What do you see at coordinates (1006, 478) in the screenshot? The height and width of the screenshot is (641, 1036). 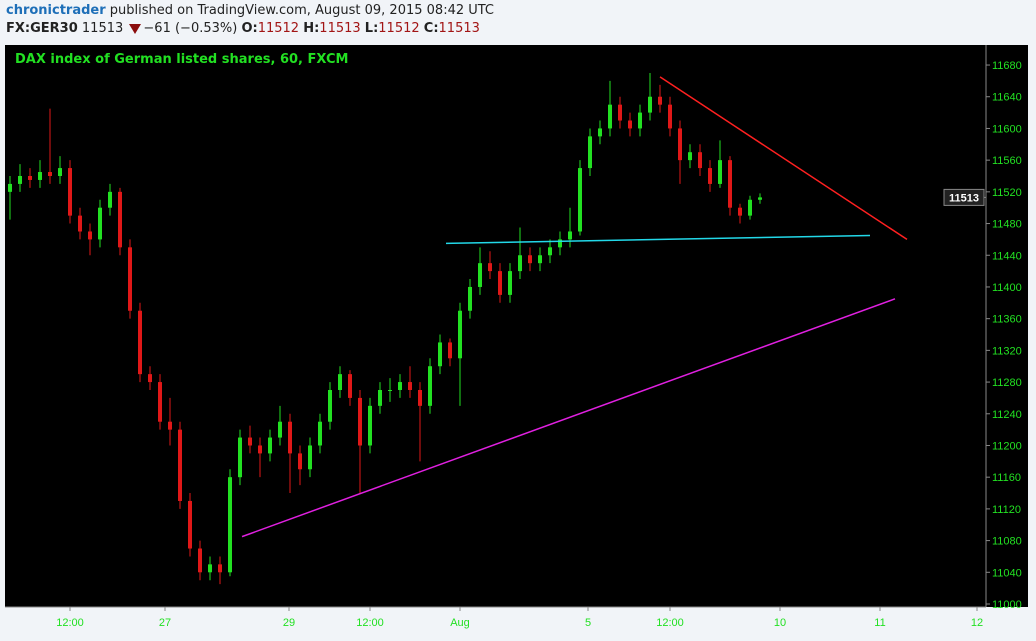 I see `y-tick-label: 11160` at bounding box center [1006, 478].